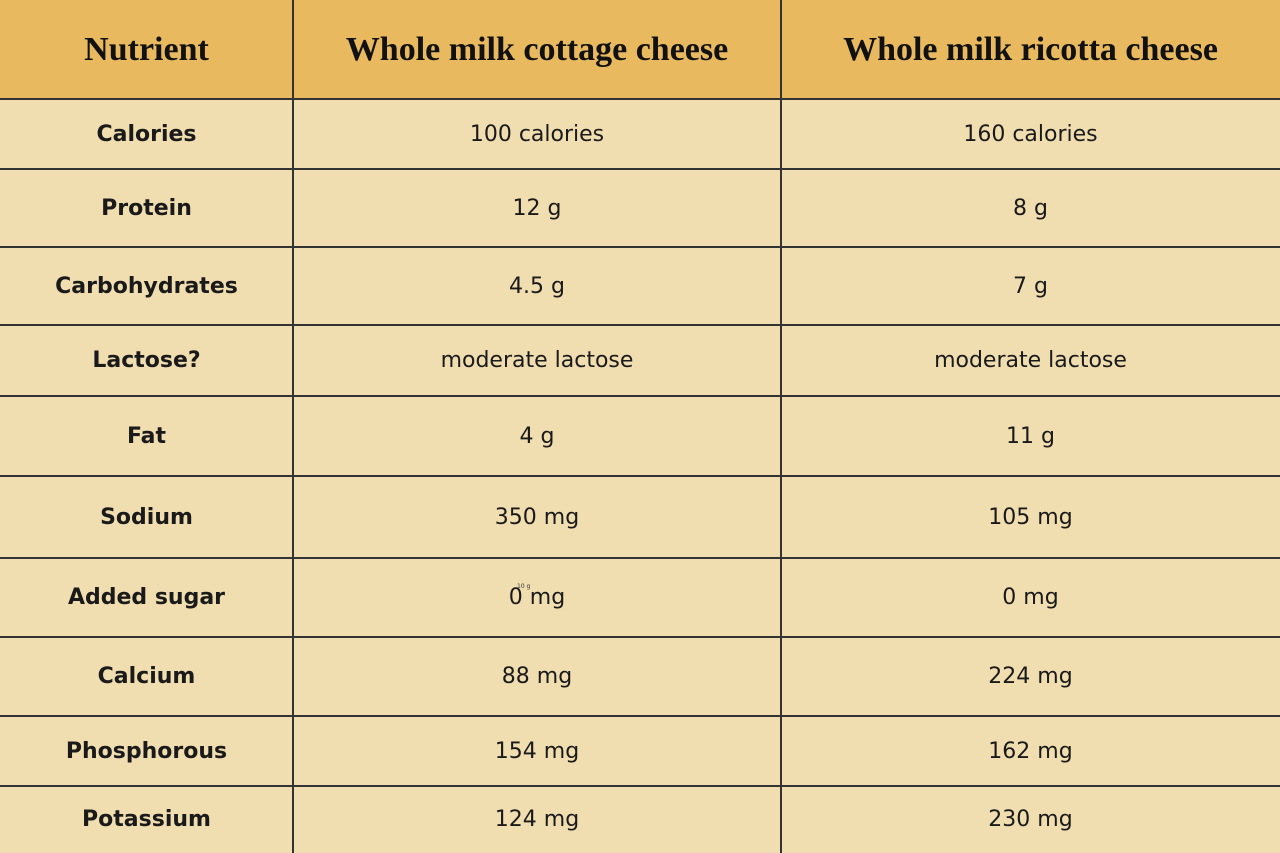  What do you see at coordinates (146, 134) in the screenshot?
I see `nutrient-label: Calories` at bounding box center [146, 134].